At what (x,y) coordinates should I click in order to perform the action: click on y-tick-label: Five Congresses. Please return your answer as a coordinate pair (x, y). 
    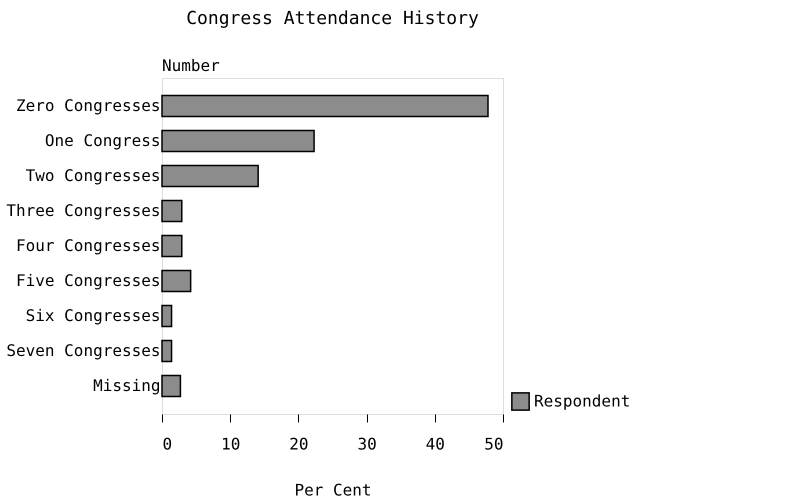
    Looking at the image, I should click on (88, 280).